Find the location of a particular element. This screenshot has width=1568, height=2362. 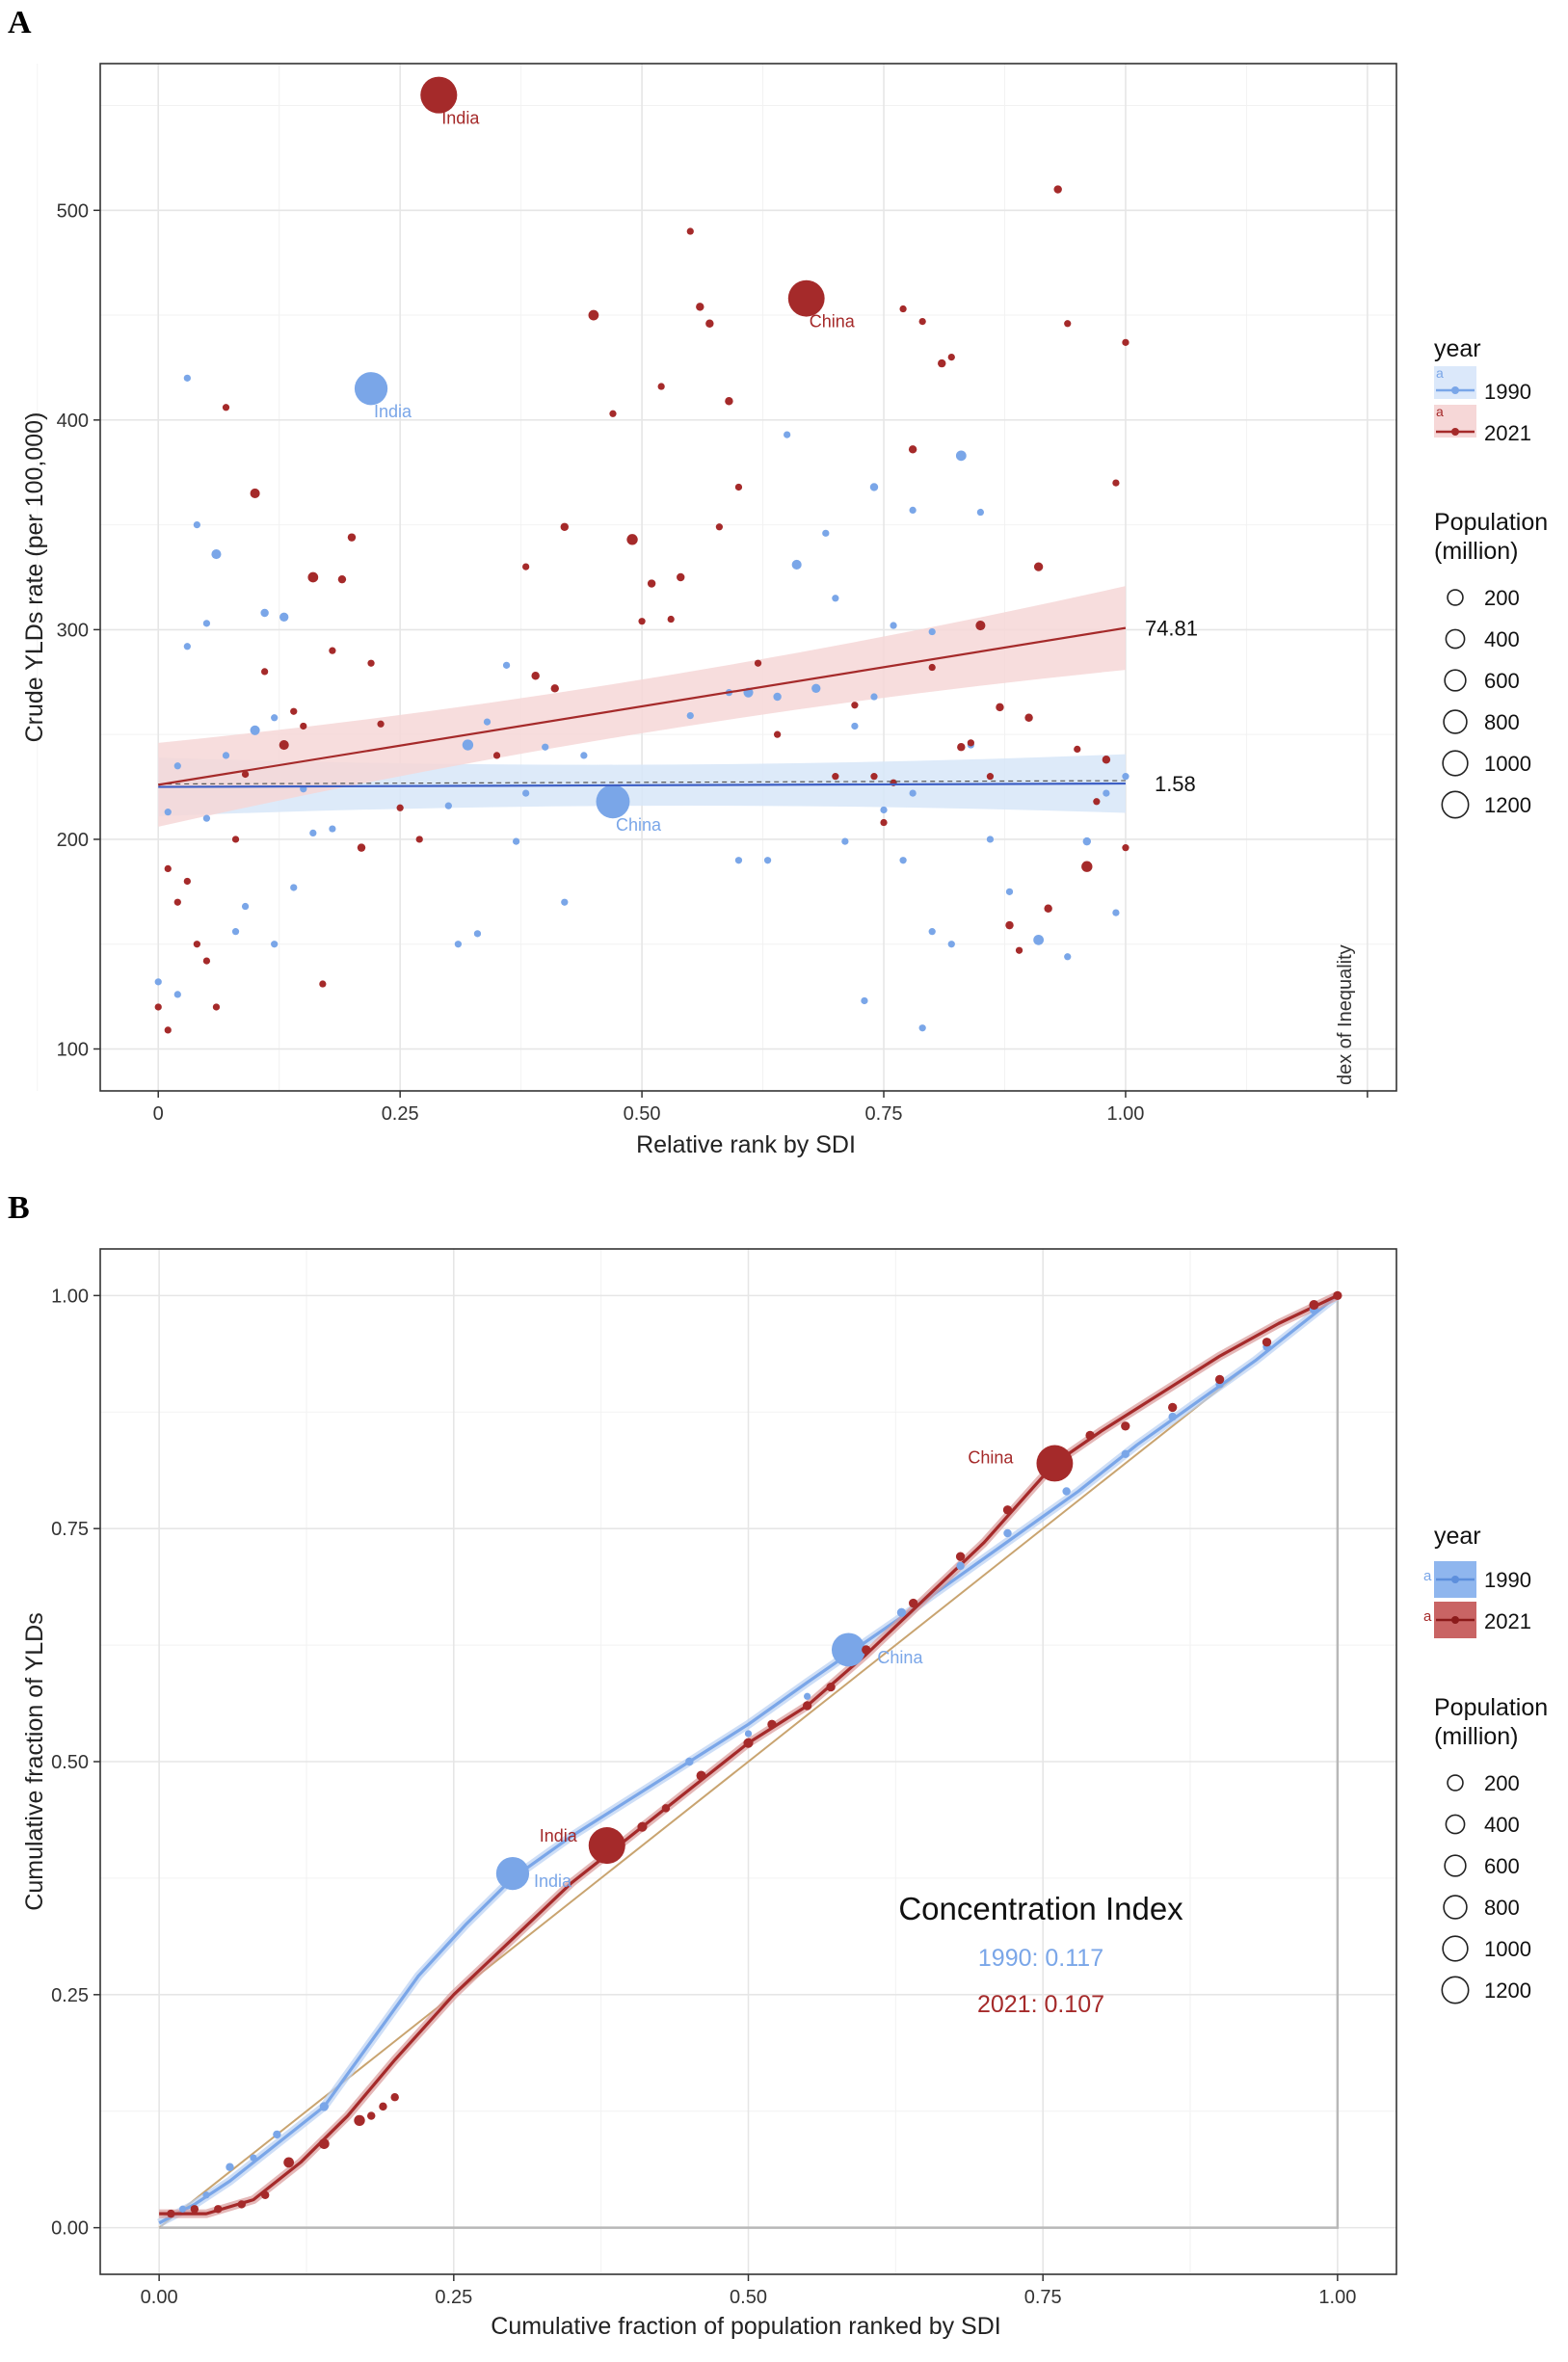

y-tick-label: 0.50 is located at coordinates (70, 1762).